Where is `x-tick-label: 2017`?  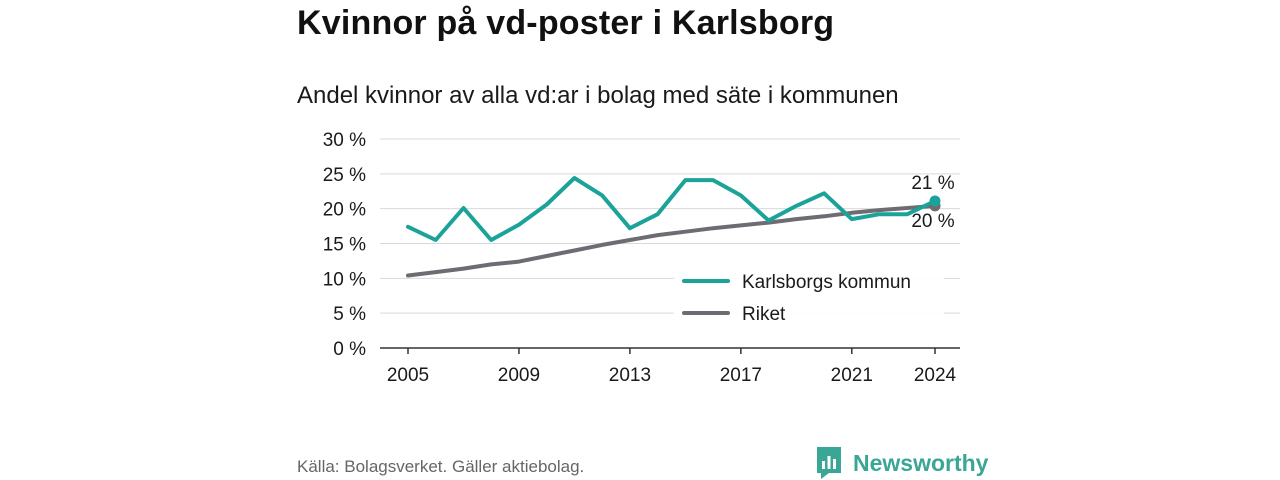 x-tick-label: 2017 is located at coordinates (741, 375).